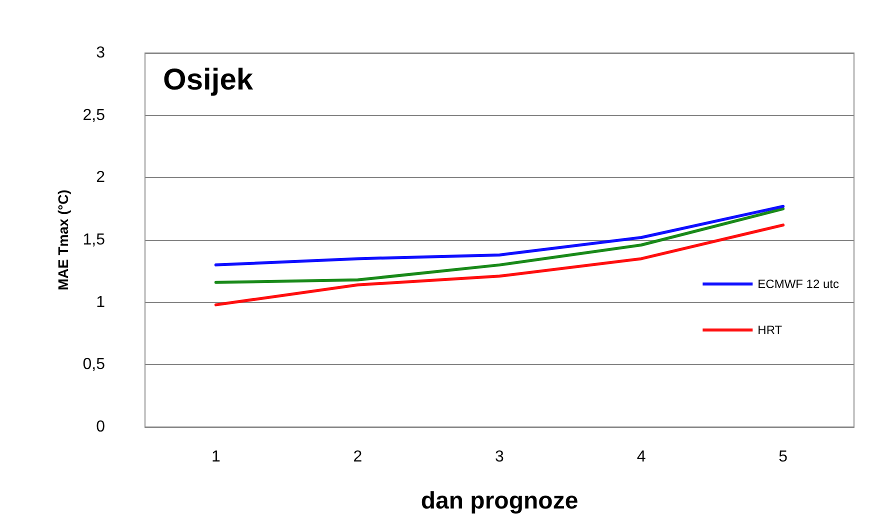 The height and width of the screenshot is (531, 892). I want to click on x-tick-label: 2, so click(357, 457).